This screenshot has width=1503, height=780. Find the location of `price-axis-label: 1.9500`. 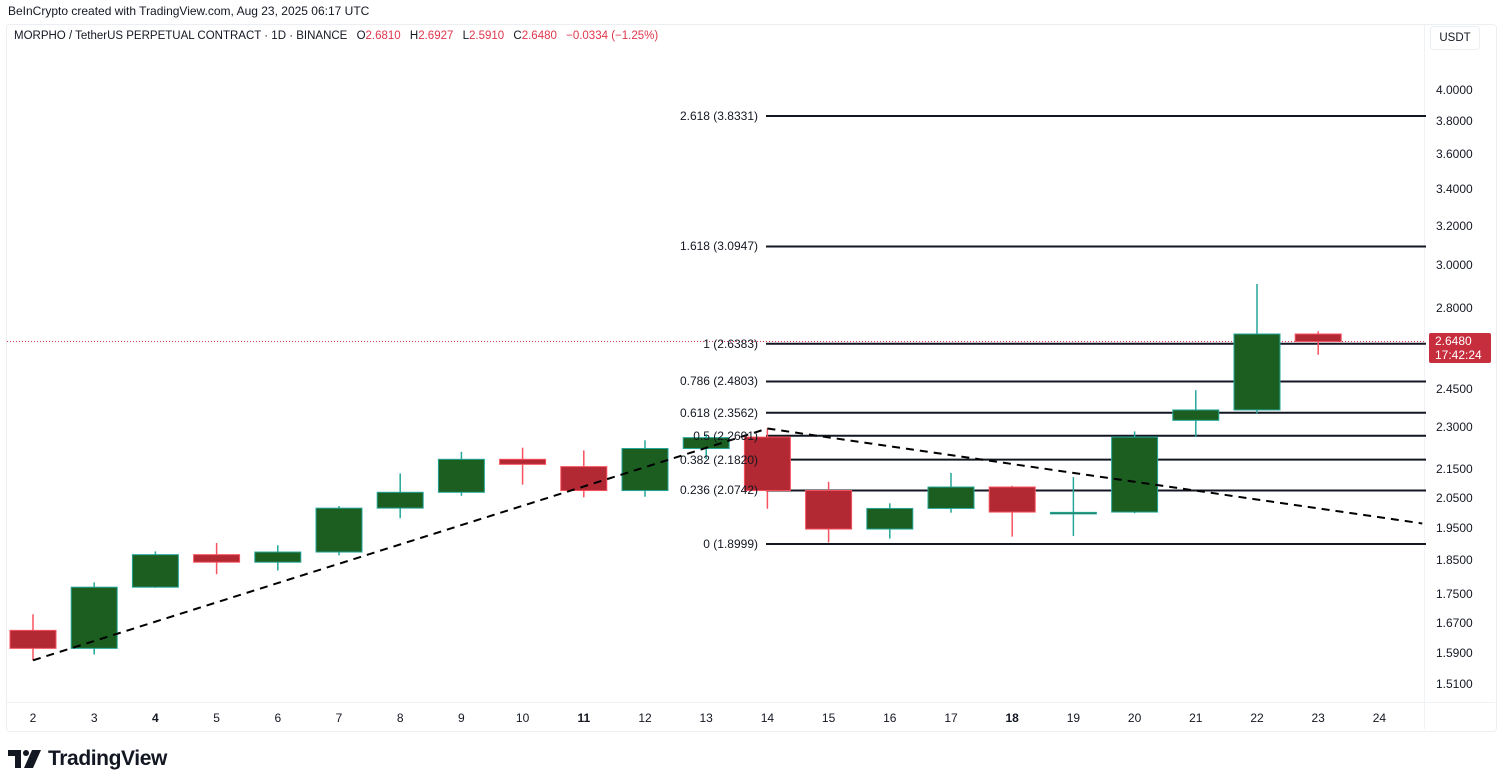

price-axis-label: 1.9500 is located at coordinates (1454, 528).